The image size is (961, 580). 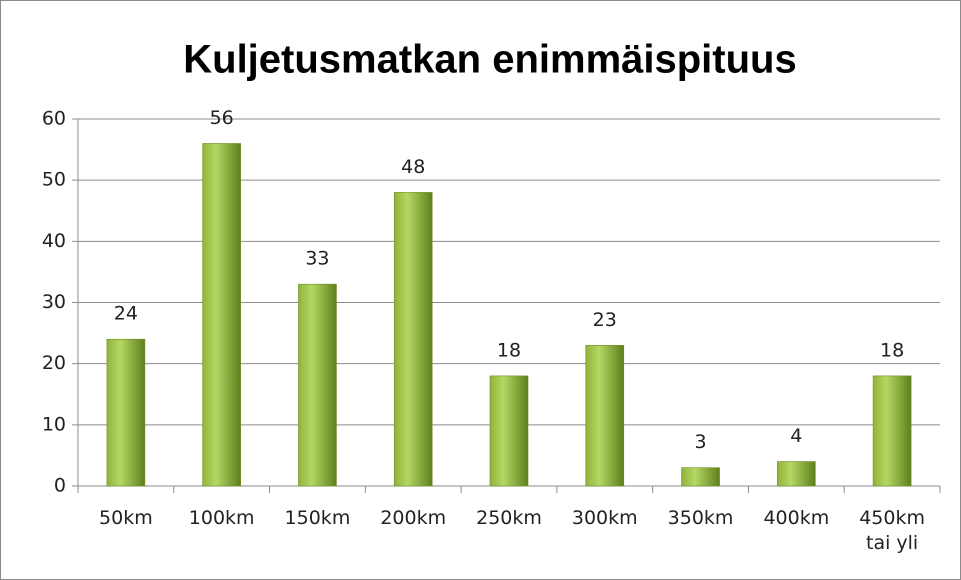 What do you see at coordinates (700, 518) in the screenshot?
I see `x-tick-label: 350km` at bounding box center [700, 518].